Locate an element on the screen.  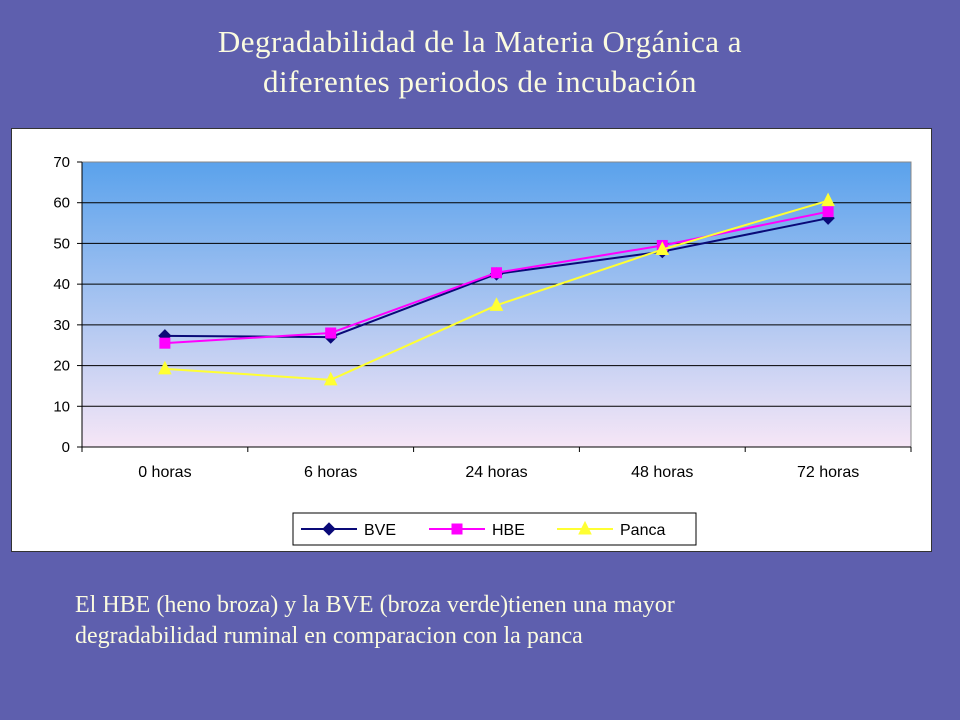
x-tick-label: 24 horas is located at coordinates (496, 472).